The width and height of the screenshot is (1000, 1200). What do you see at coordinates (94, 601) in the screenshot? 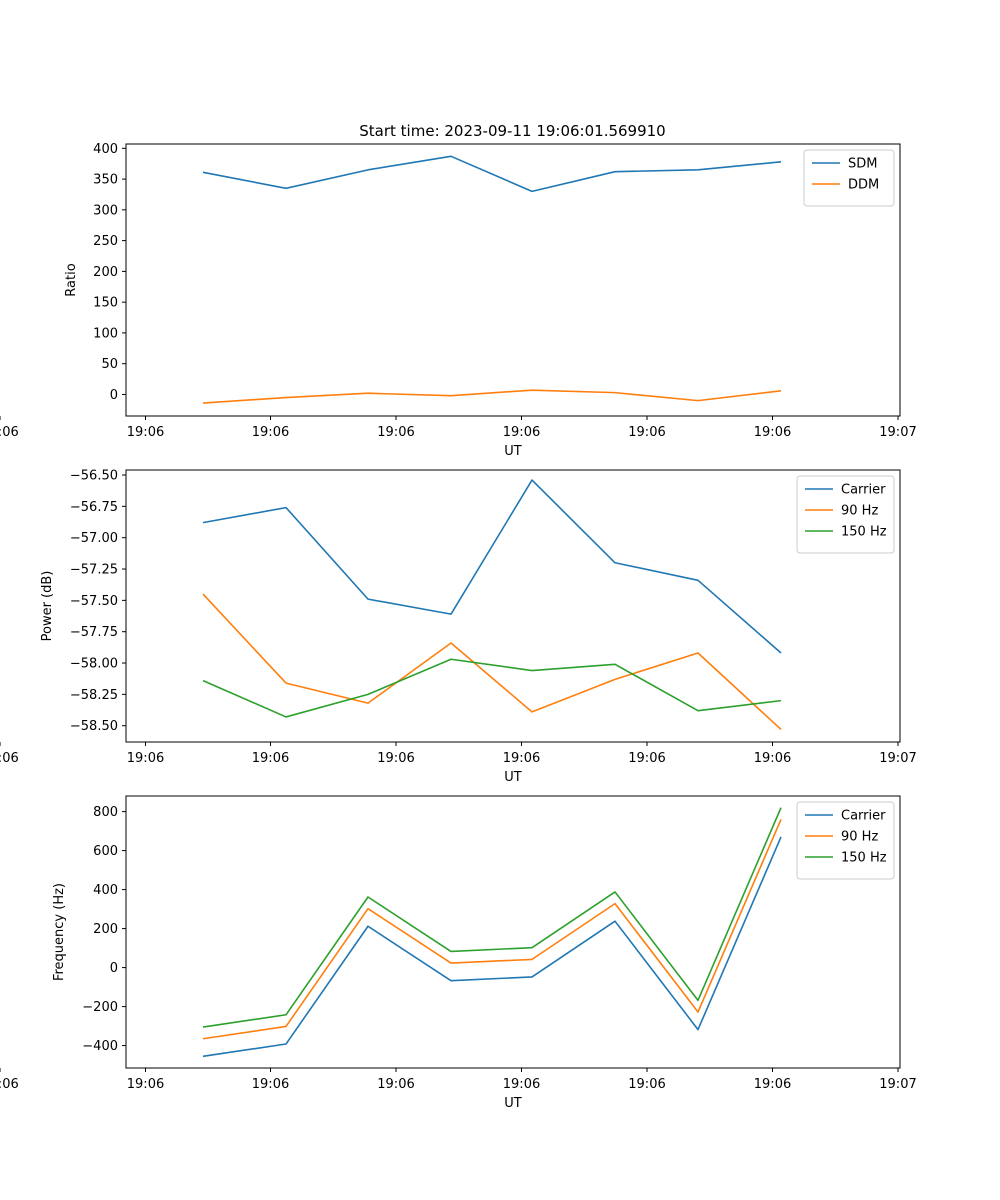
I see `y-tick-label: −57.50` at bounding box center [94, 601].